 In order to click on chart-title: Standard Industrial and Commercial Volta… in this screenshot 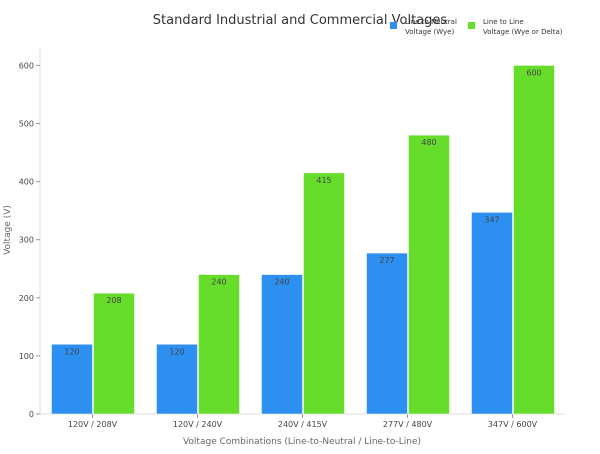, I will do `click(300, 20)`.